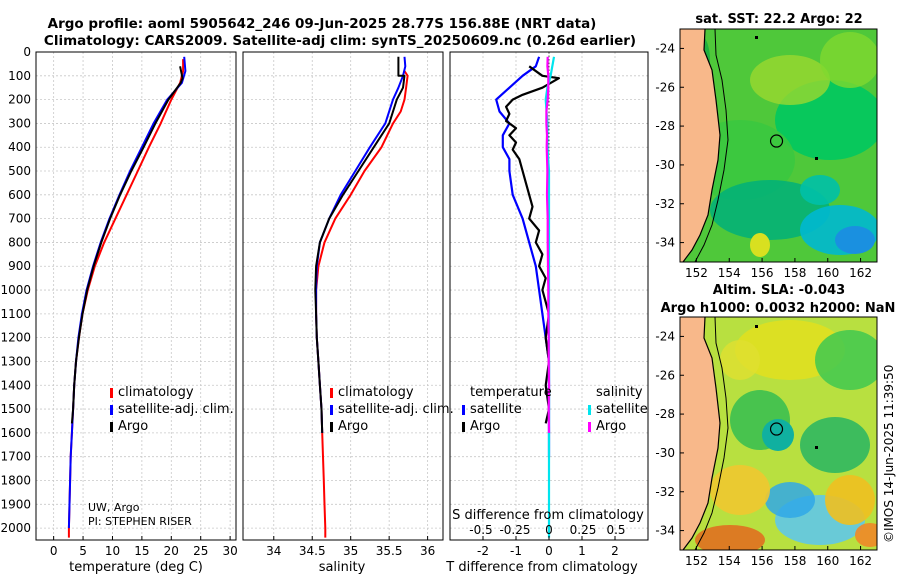 Image resolution: width=900 pixels, height=580 pixels. I want to click on legend-s-argo: Argo, so click(611, 426).